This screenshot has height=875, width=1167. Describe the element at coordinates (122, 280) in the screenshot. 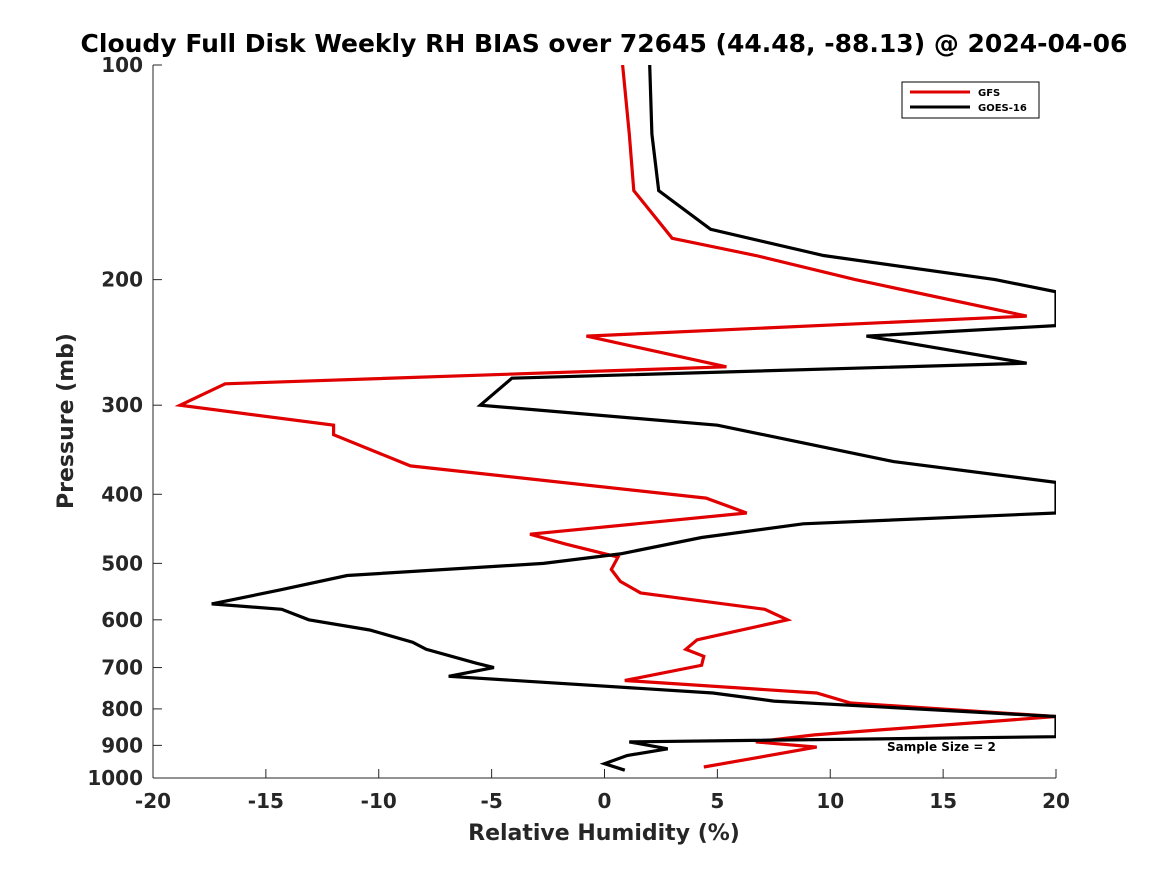

I see `y-tick-label: 200` at that location.